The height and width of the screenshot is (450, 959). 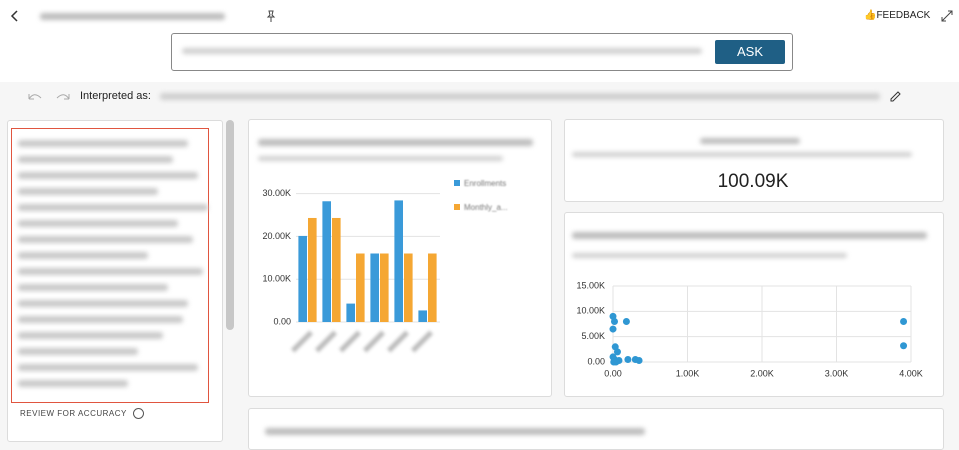 I want to click on x-tick-label: 3.00K, so click(x=837, y=373).